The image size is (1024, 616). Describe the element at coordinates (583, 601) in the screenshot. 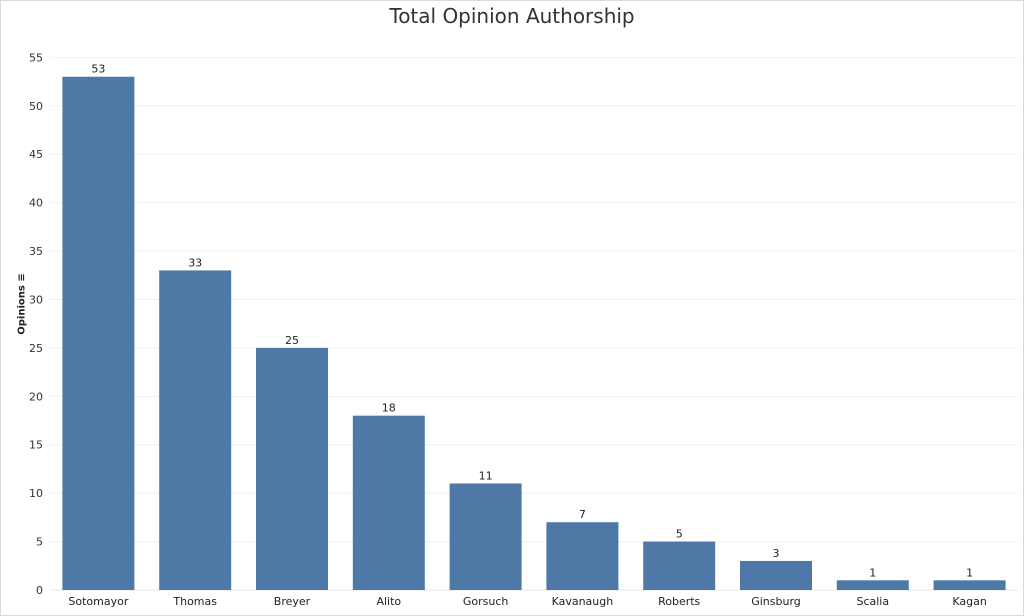

I see `x-tick-label: Kavanaugh` at that location.